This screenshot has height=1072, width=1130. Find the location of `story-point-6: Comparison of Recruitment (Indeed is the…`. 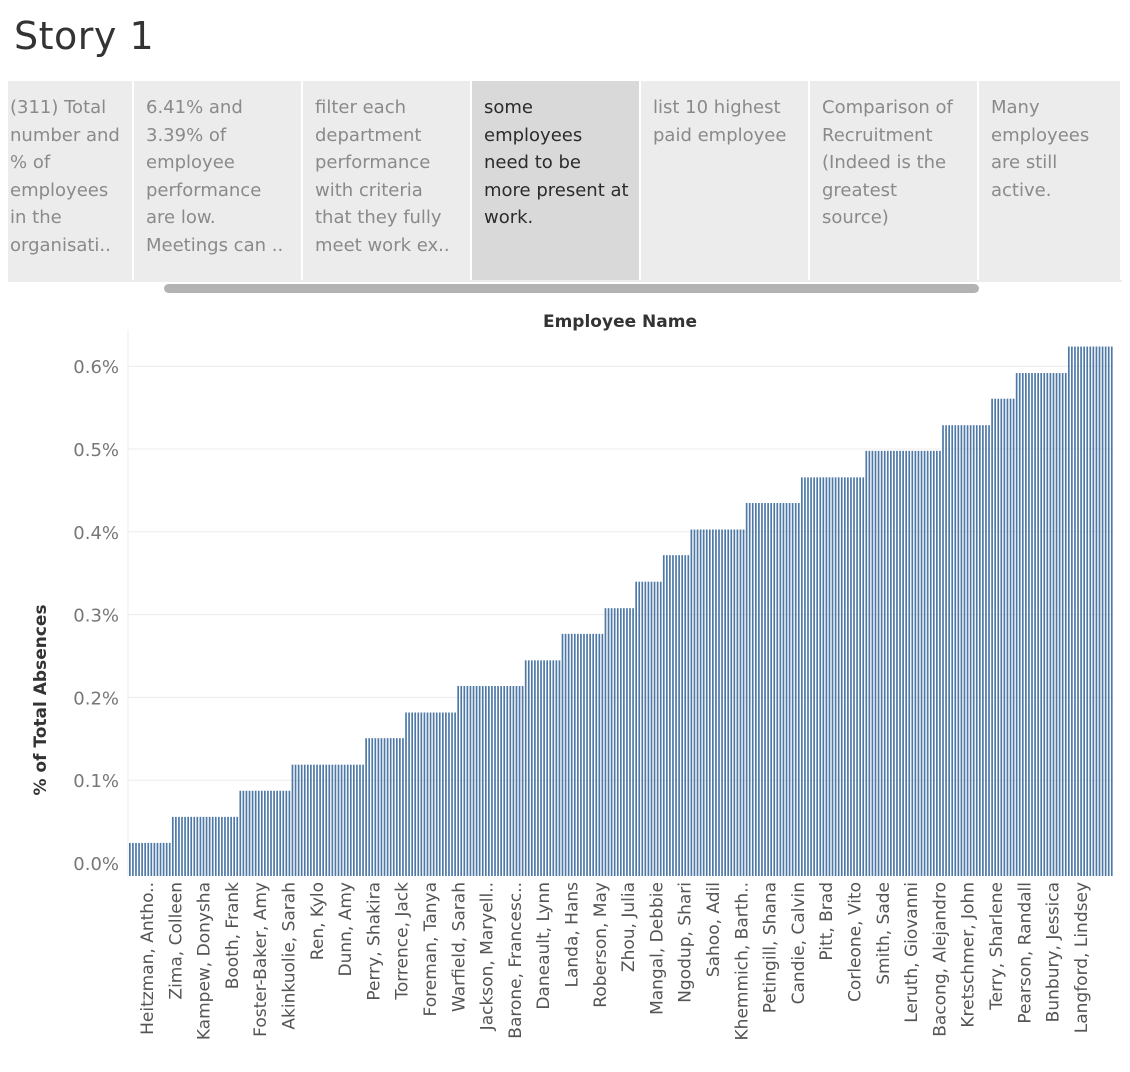

story-point-6: Comparison of Recruitment (Indeed is the… is located at coordinates (894, 180).